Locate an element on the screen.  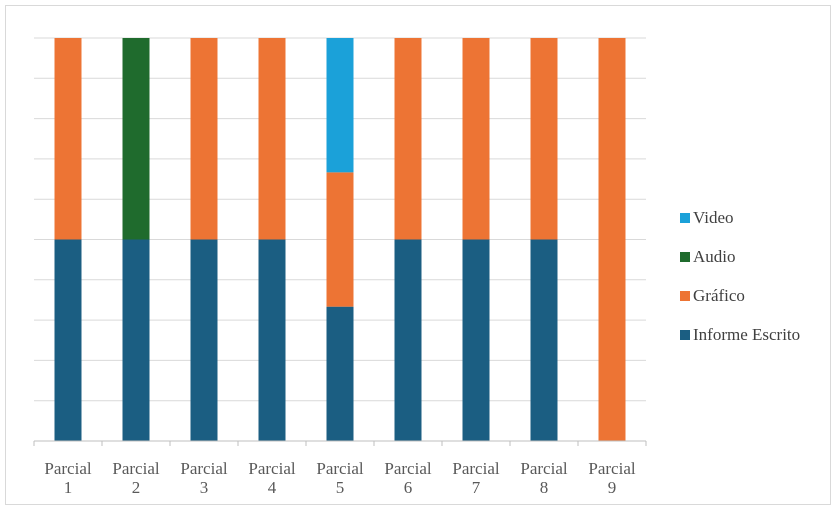
legend-label: Video is located at coordinates (713, 217).